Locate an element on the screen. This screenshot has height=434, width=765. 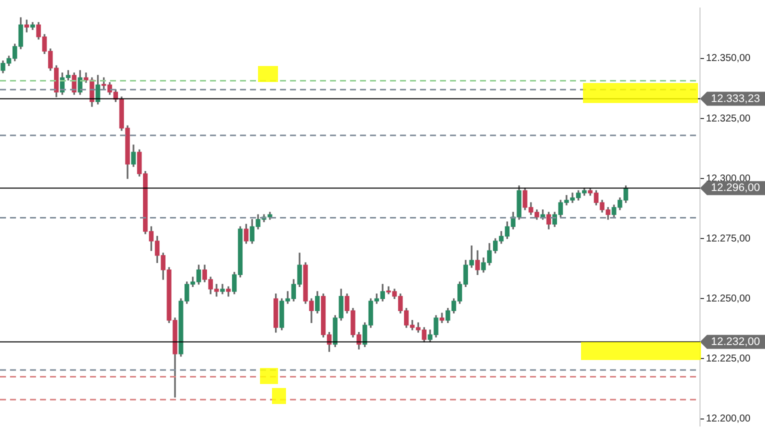
y-tick-label: 12.275,00 is located at coordinates (728, 238).